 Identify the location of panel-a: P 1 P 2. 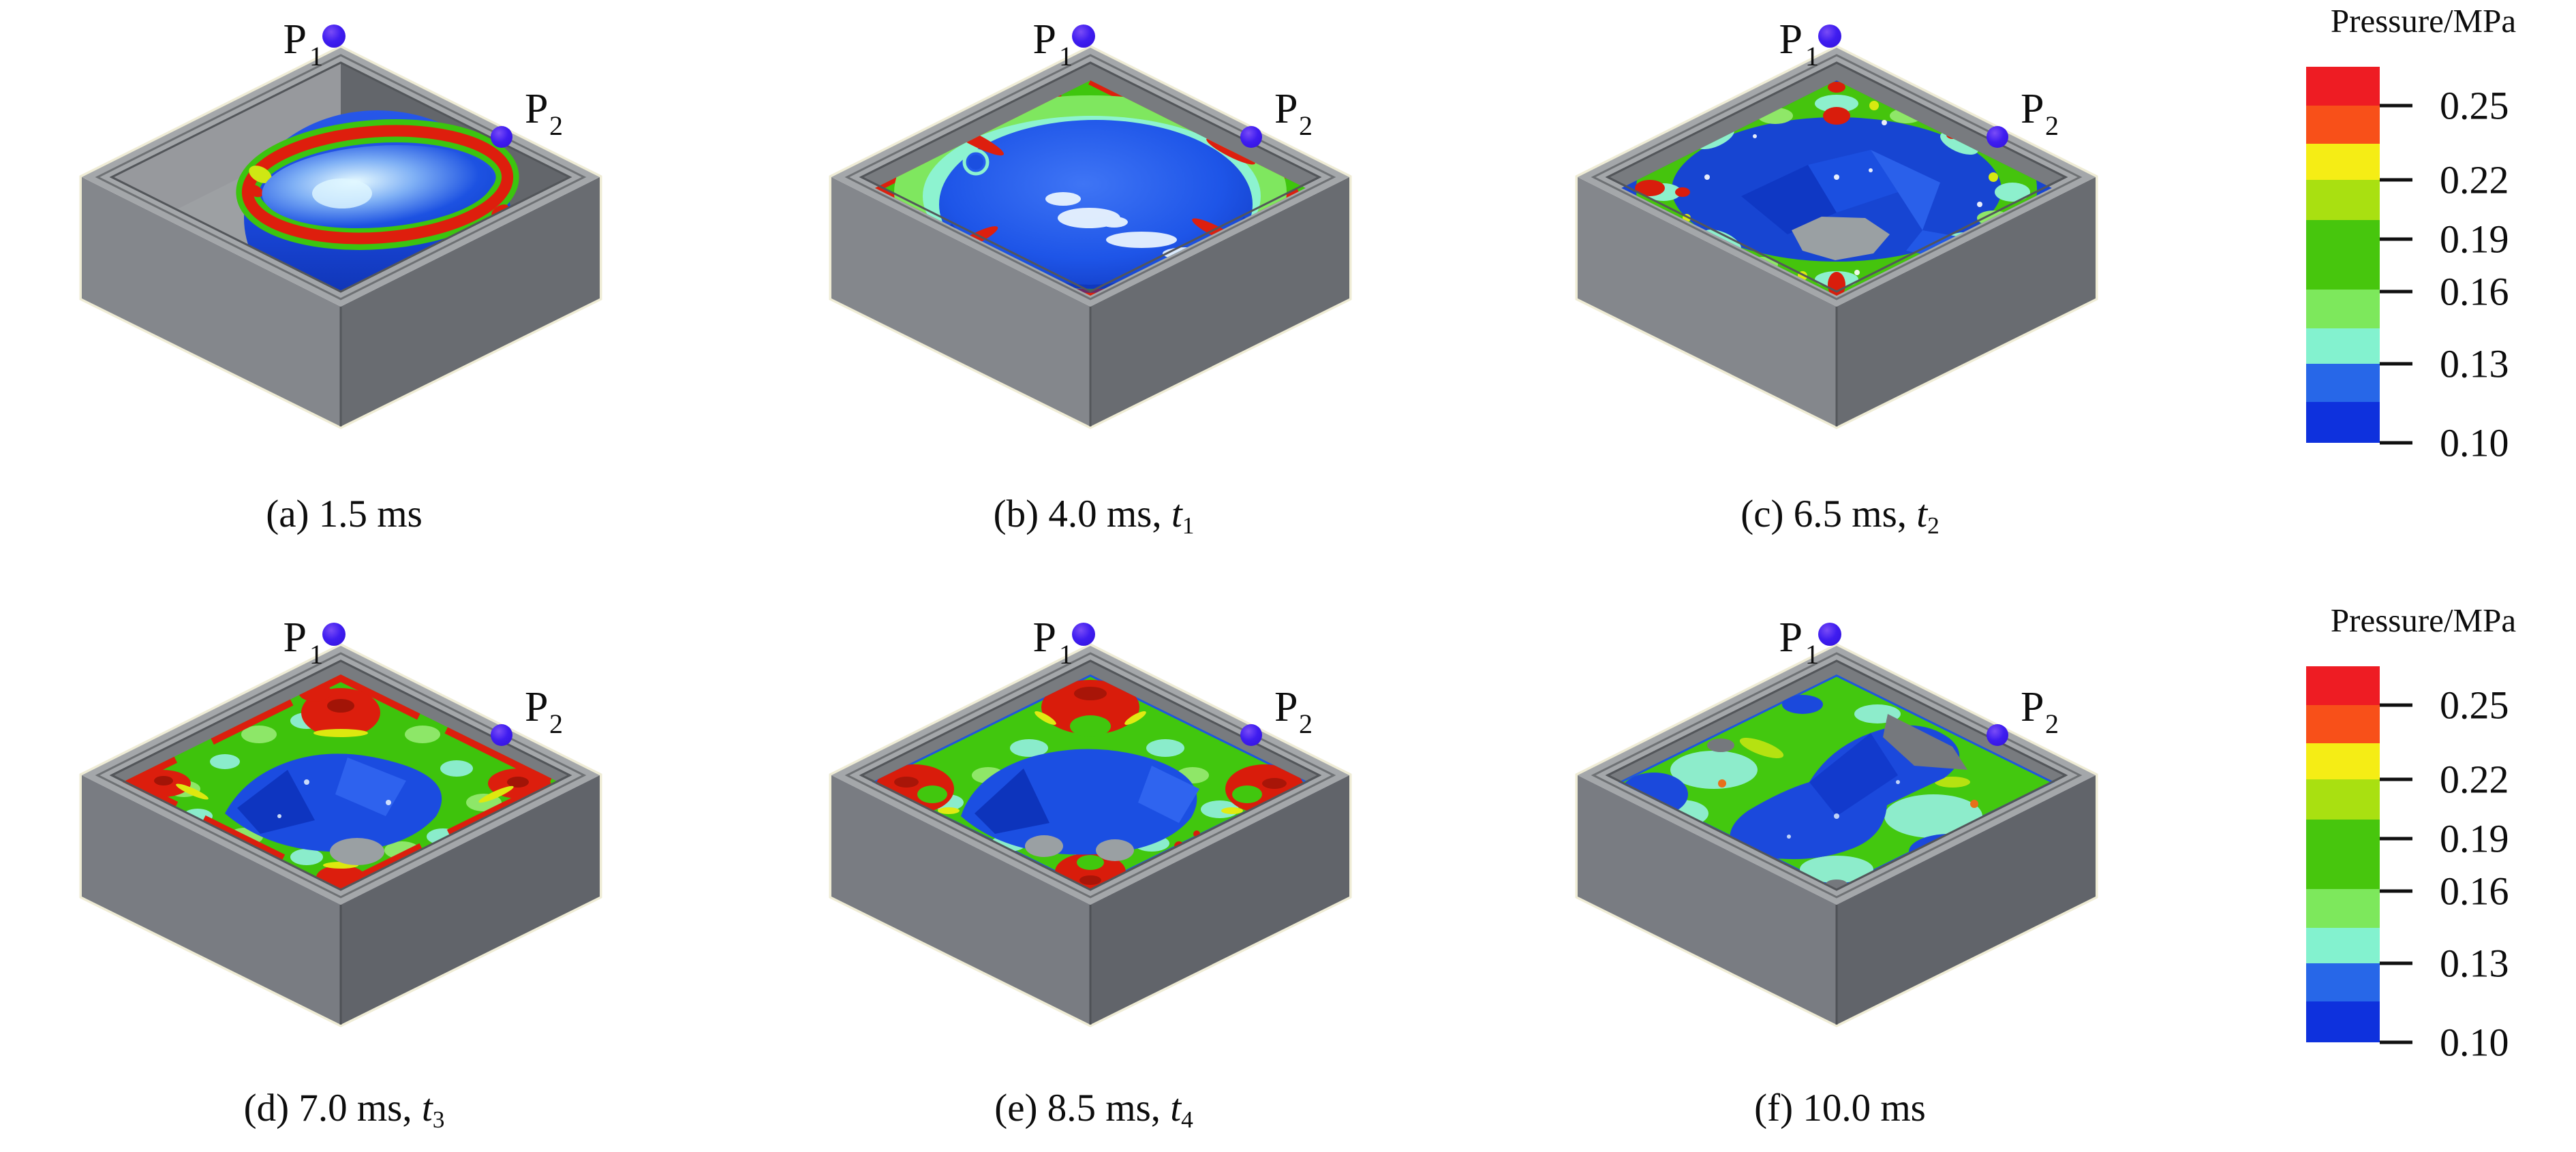
(344, 253).